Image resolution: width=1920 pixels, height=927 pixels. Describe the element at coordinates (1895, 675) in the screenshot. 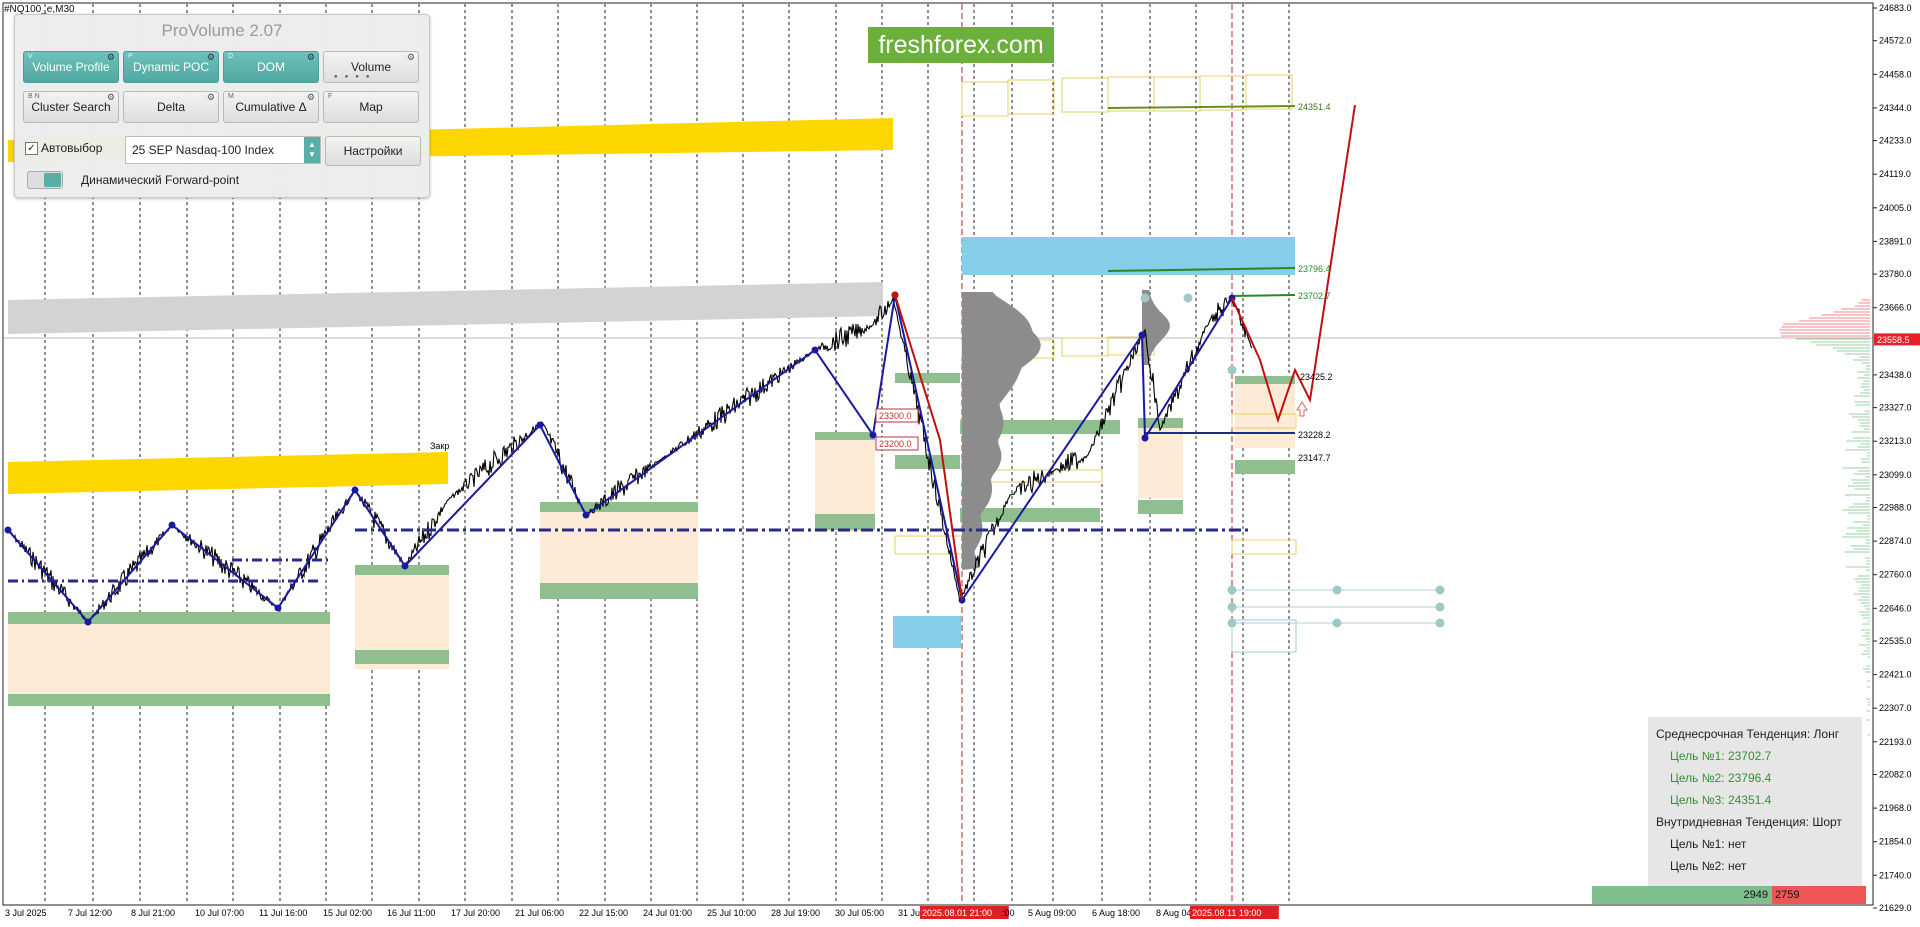

I see `price-tick-label: 22421.0` at that location.